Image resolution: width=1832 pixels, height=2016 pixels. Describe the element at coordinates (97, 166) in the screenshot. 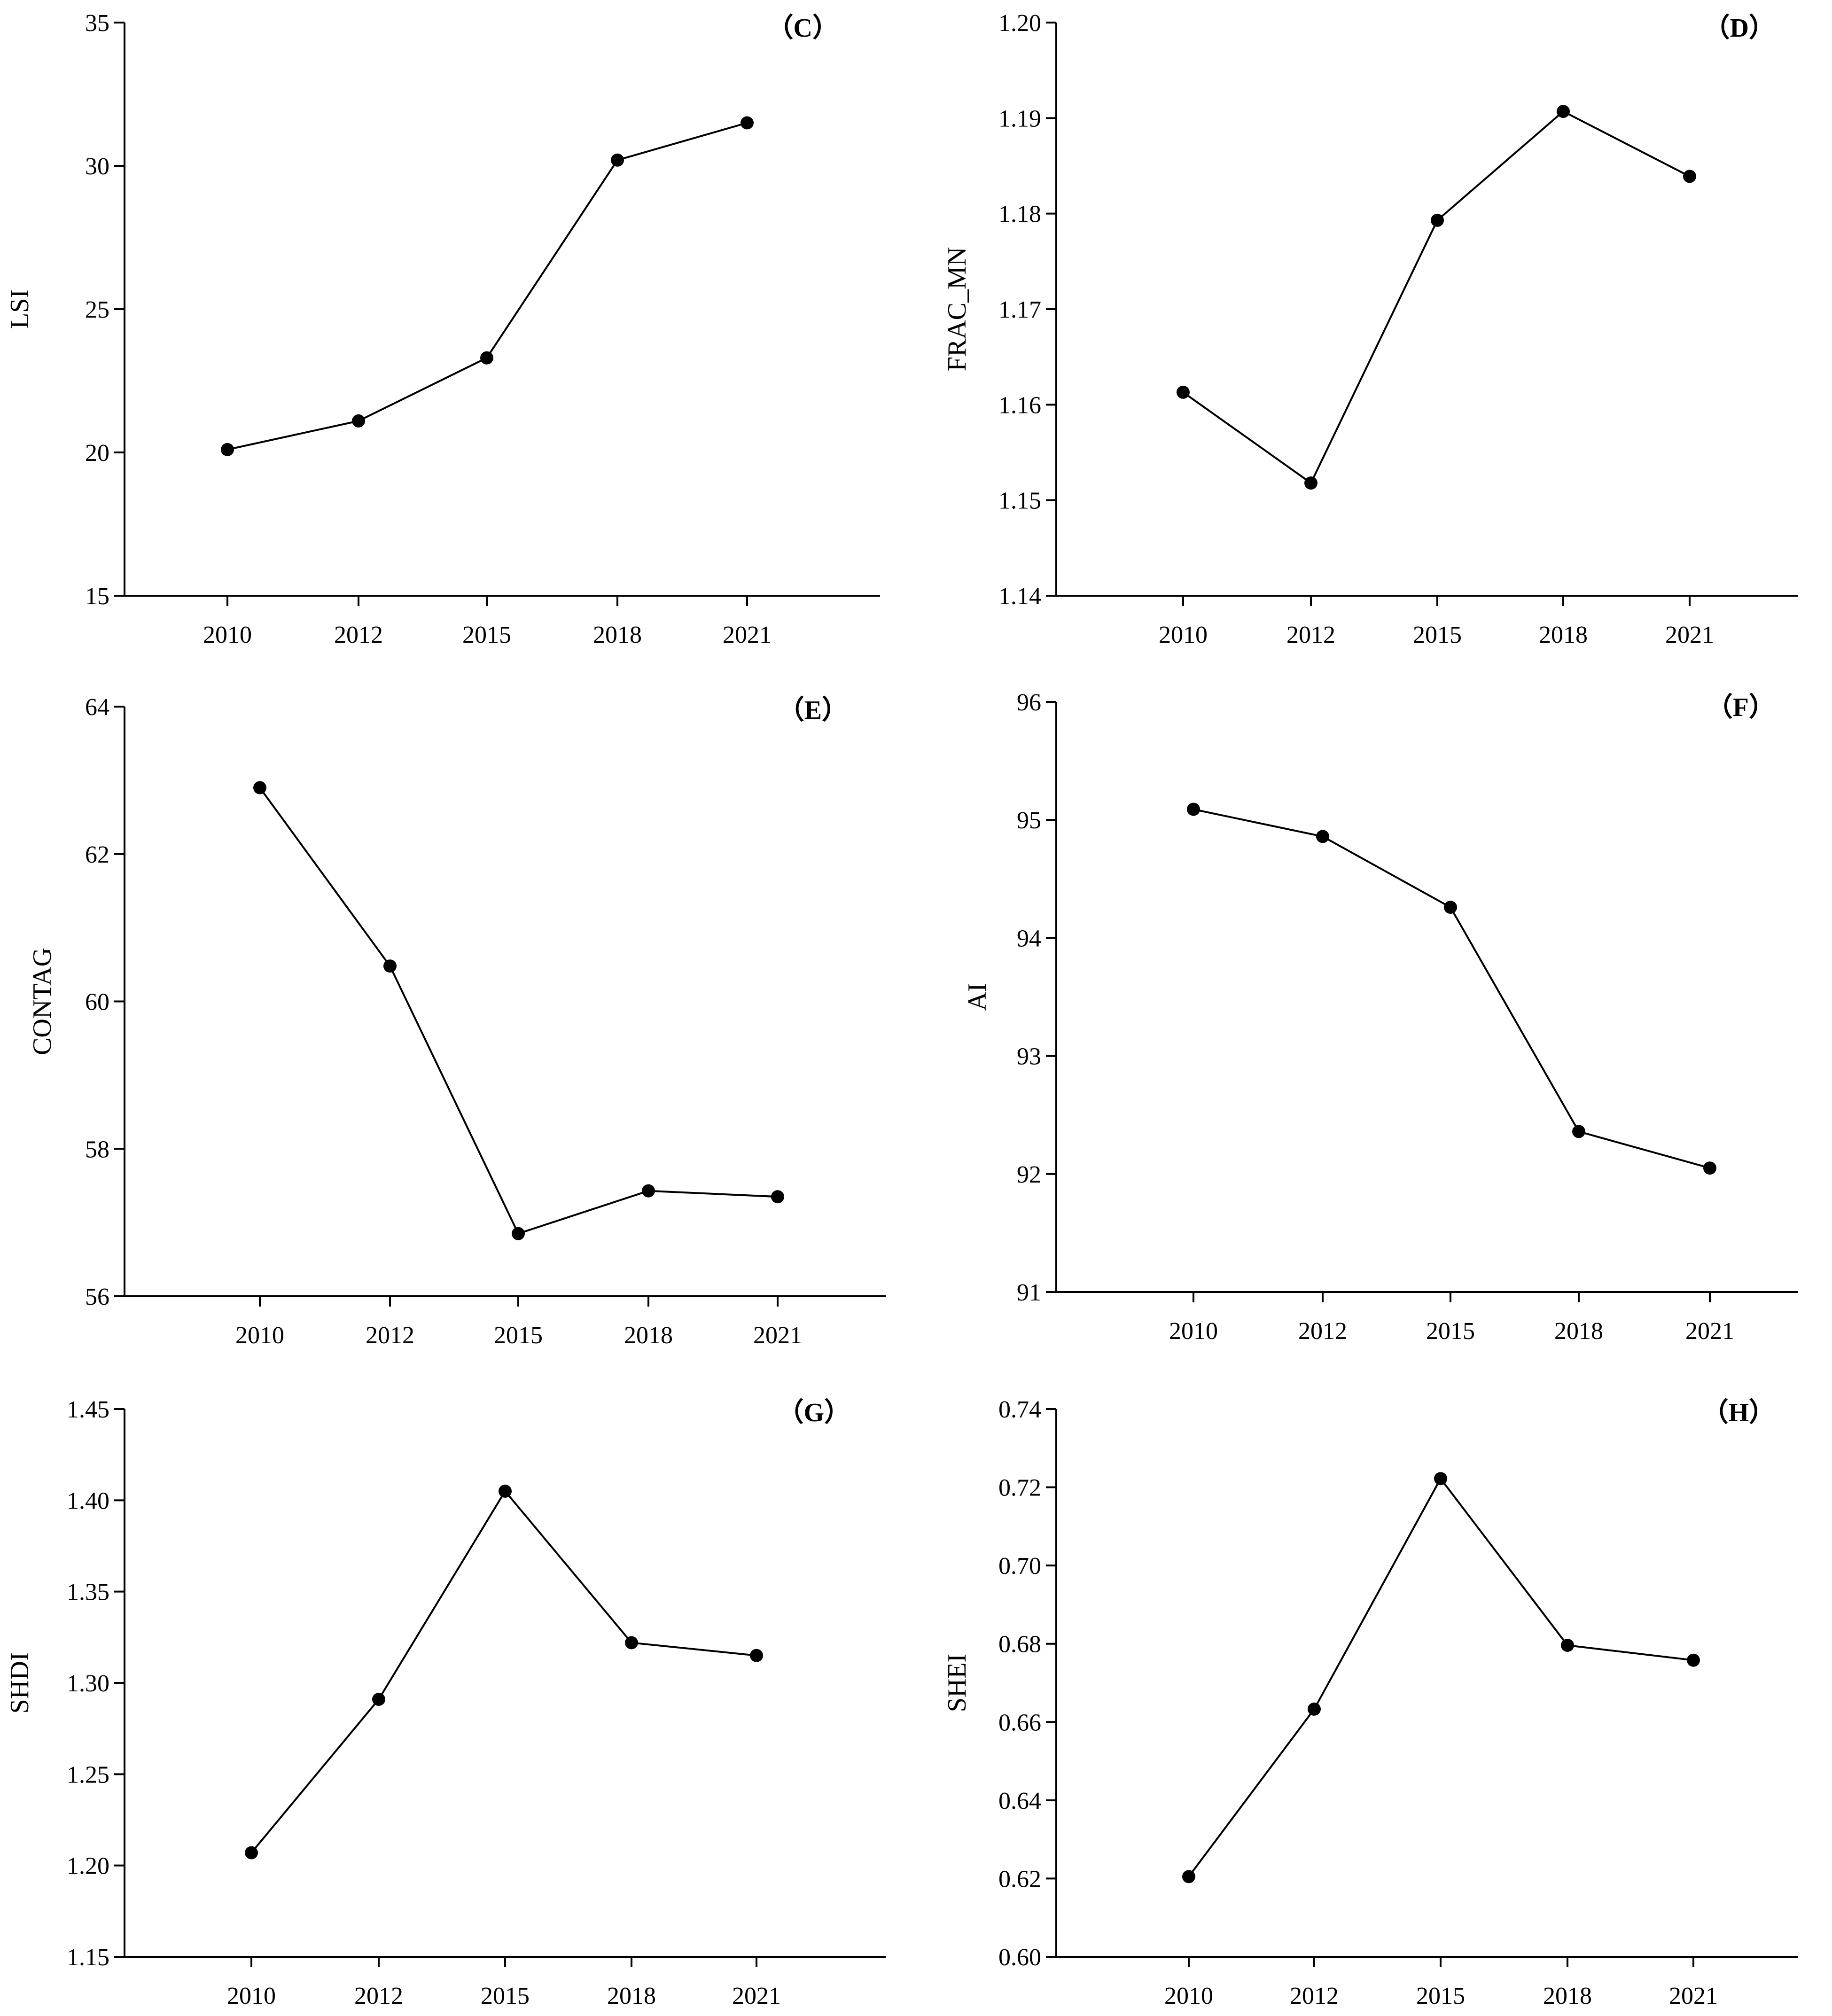

I see `y-tick-label: 30` at that location.